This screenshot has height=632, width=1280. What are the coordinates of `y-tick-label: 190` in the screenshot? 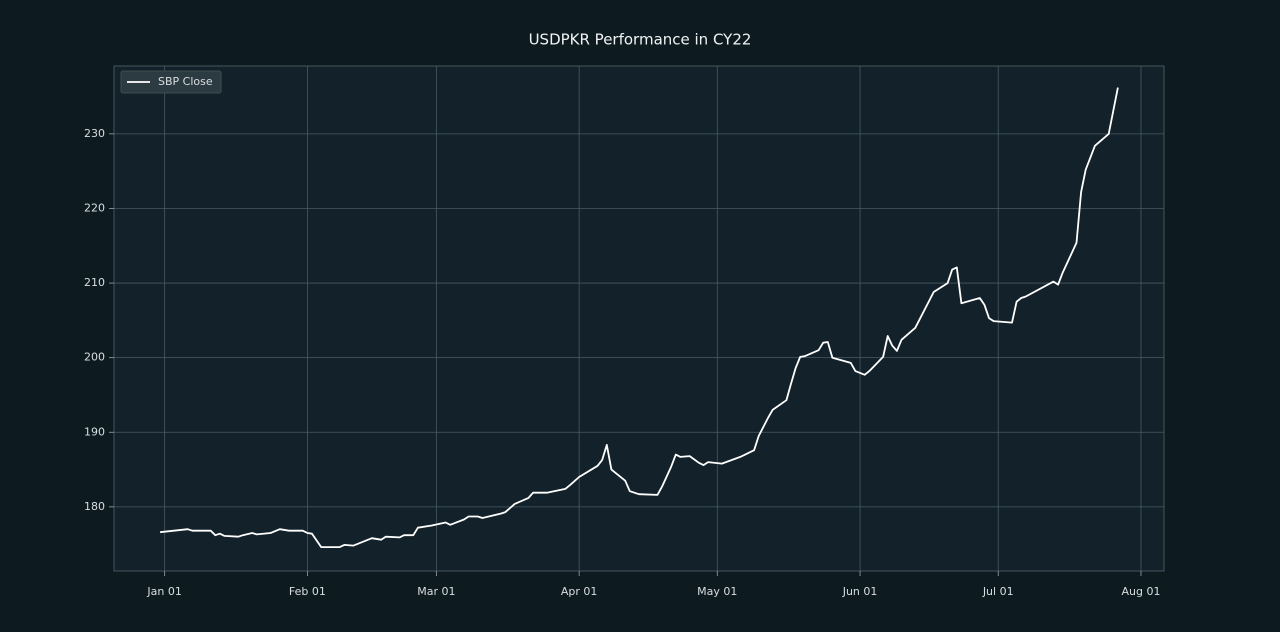 It's located at (94, 431).